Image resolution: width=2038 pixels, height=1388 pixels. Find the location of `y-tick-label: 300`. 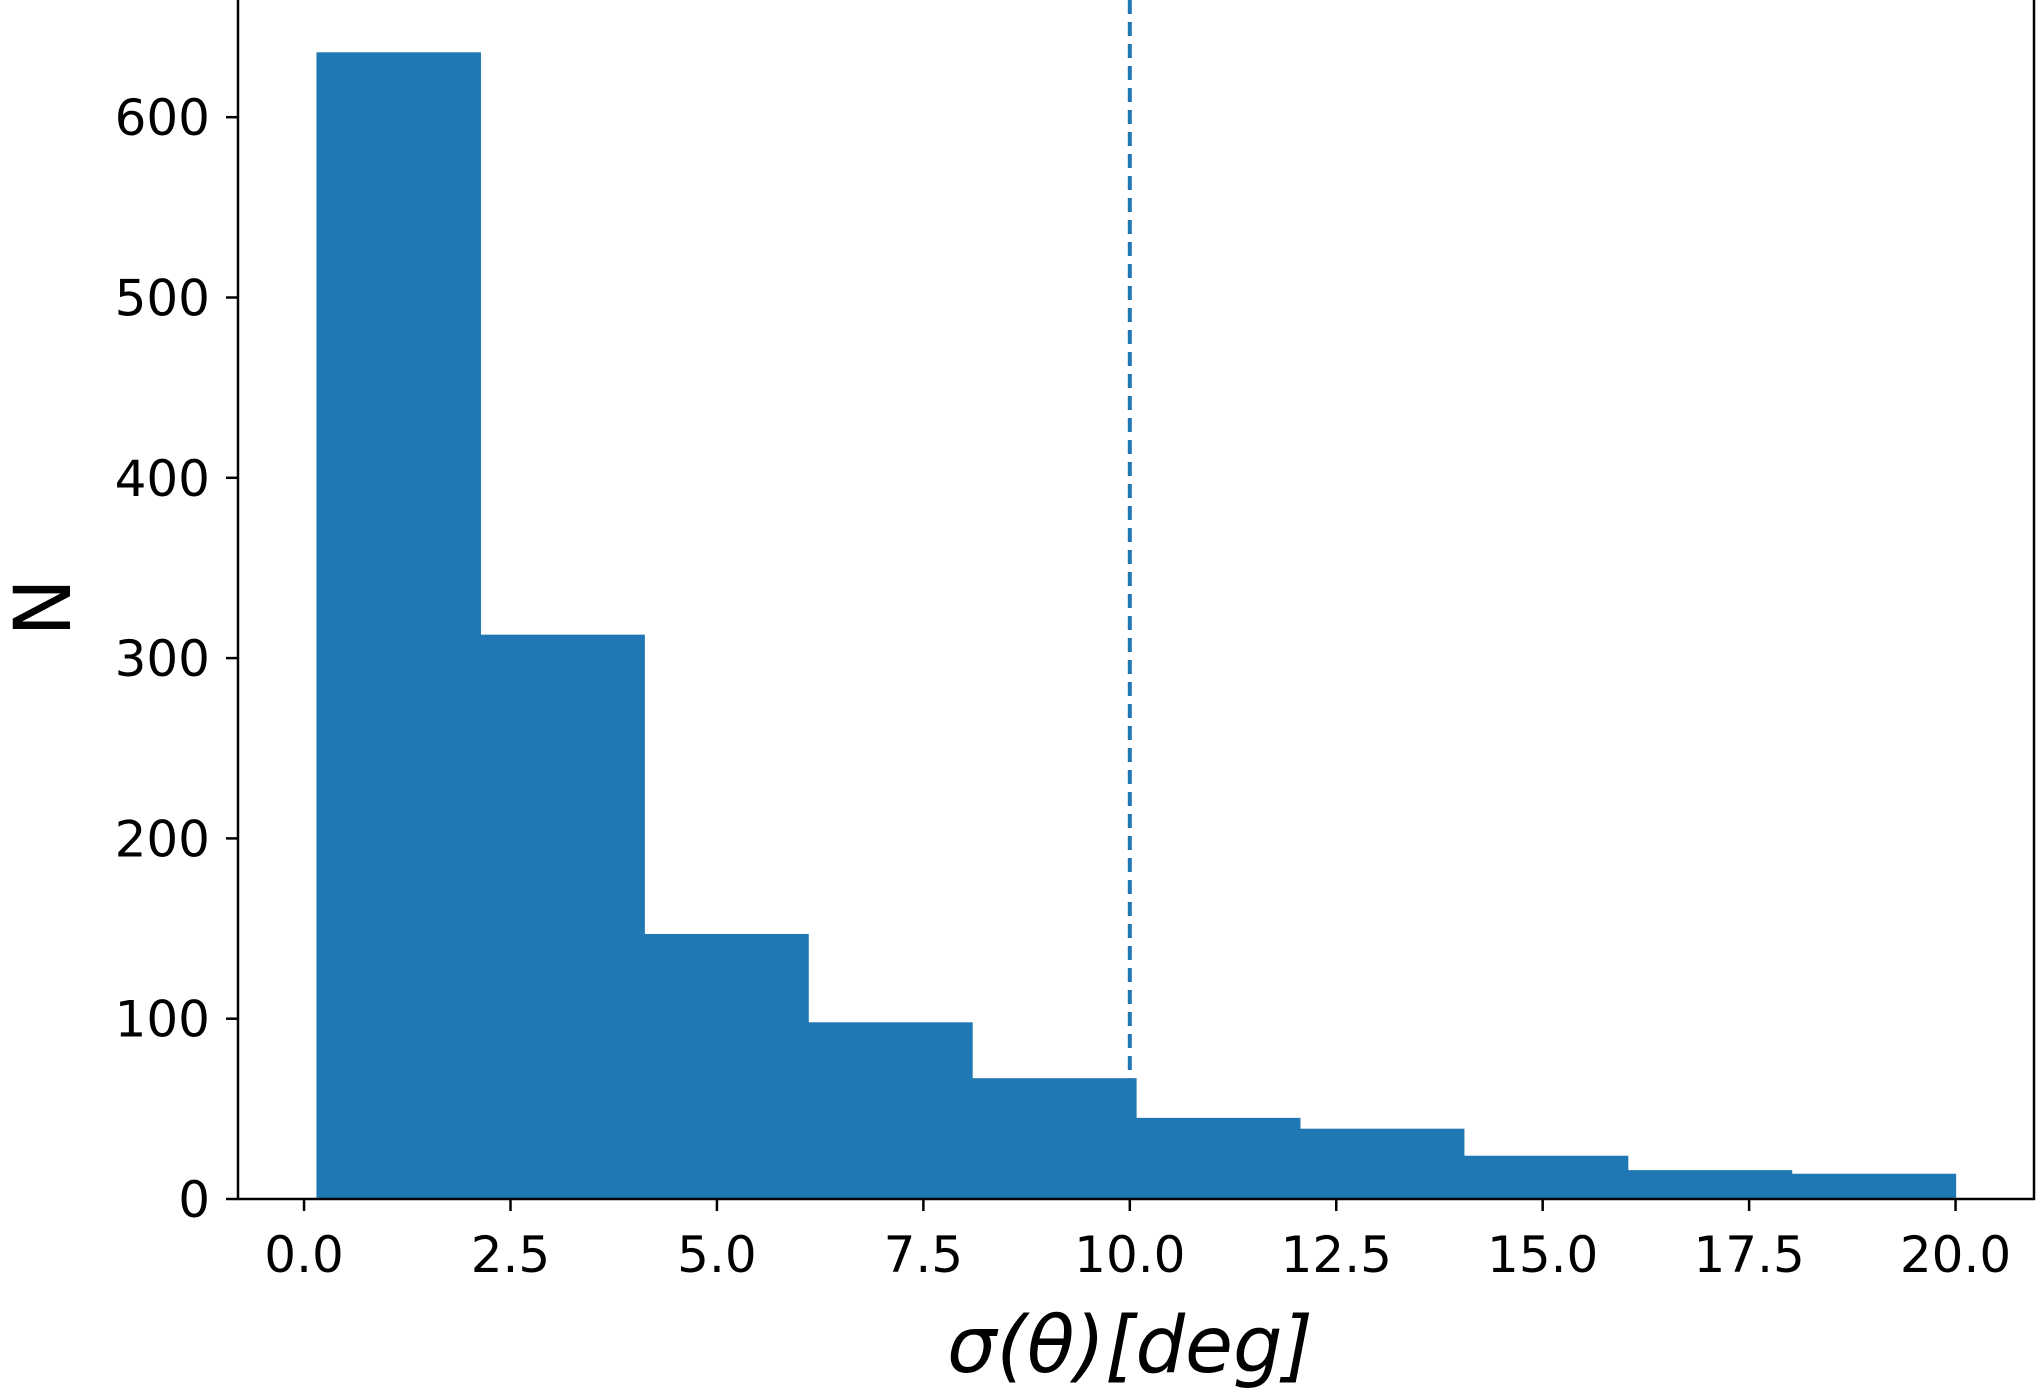

y-tick-label: 300 is located at coordinates (162, 659).